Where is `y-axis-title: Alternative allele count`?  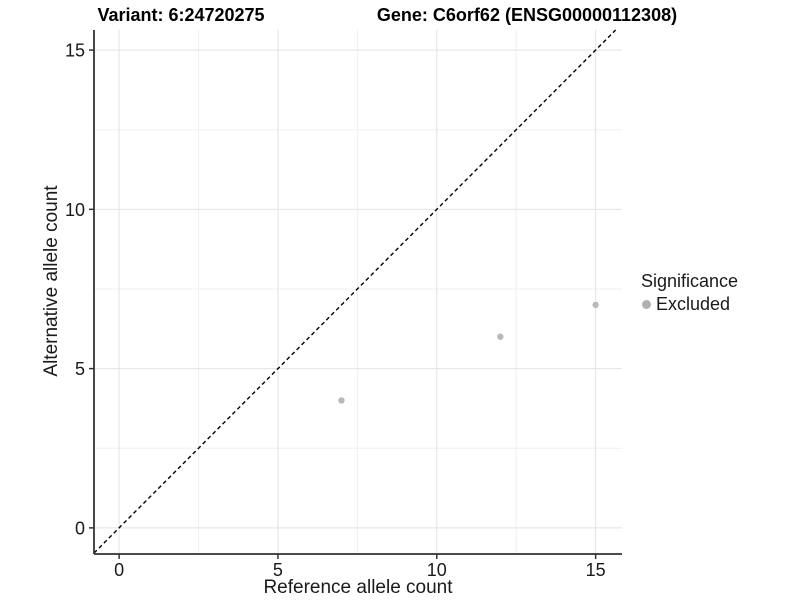 y-axis-title: Alternative allele count is located at coordinates (51, 281).